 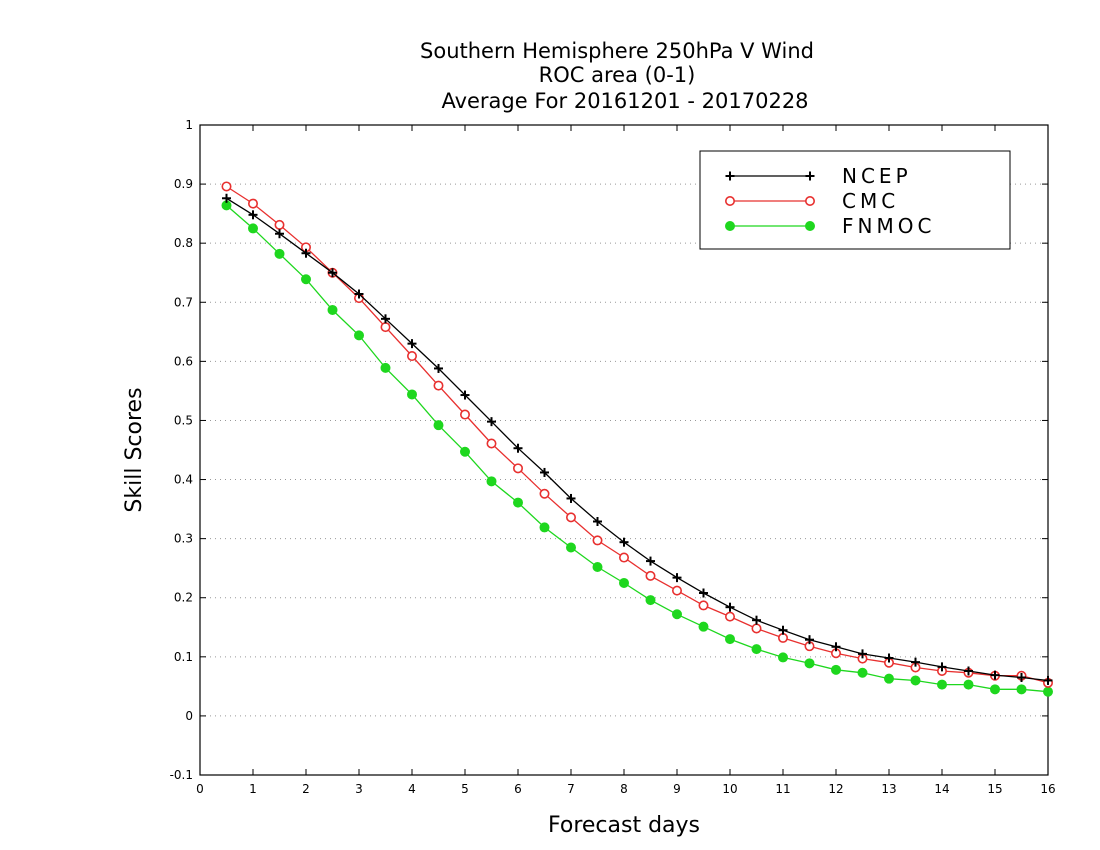 What do you see at coordinates (200, 789) in the screenshot?
I see `x-tick-label: 0` at bounding box center [200, 789].